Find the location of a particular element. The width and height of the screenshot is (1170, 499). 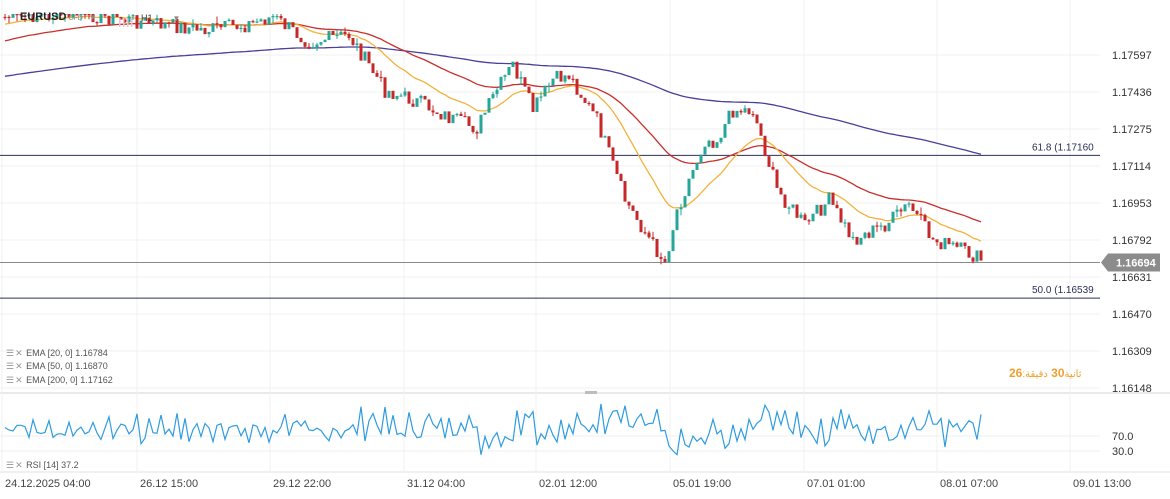

indicator-value: 1.16784 is located at coordinates (91, 353).